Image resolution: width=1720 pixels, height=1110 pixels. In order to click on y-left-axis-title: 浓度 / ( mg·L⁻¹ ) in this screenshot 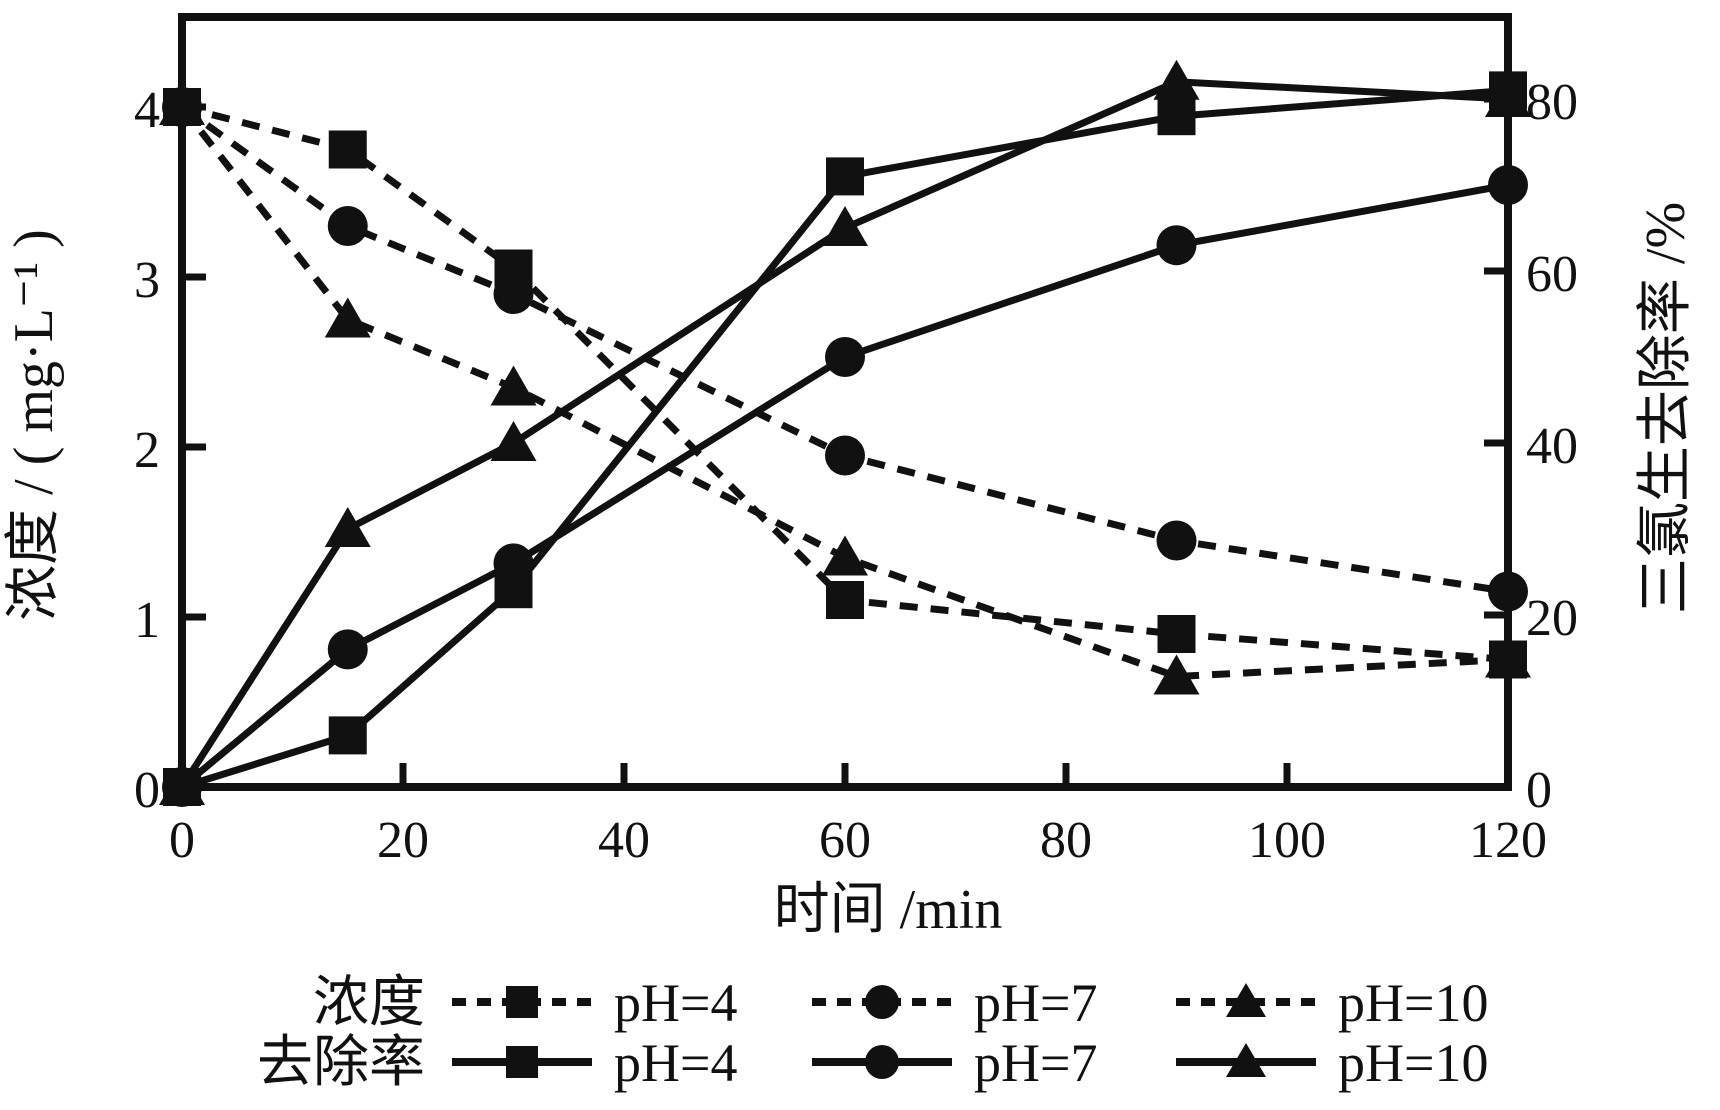, I will do `click(34, 425)`.